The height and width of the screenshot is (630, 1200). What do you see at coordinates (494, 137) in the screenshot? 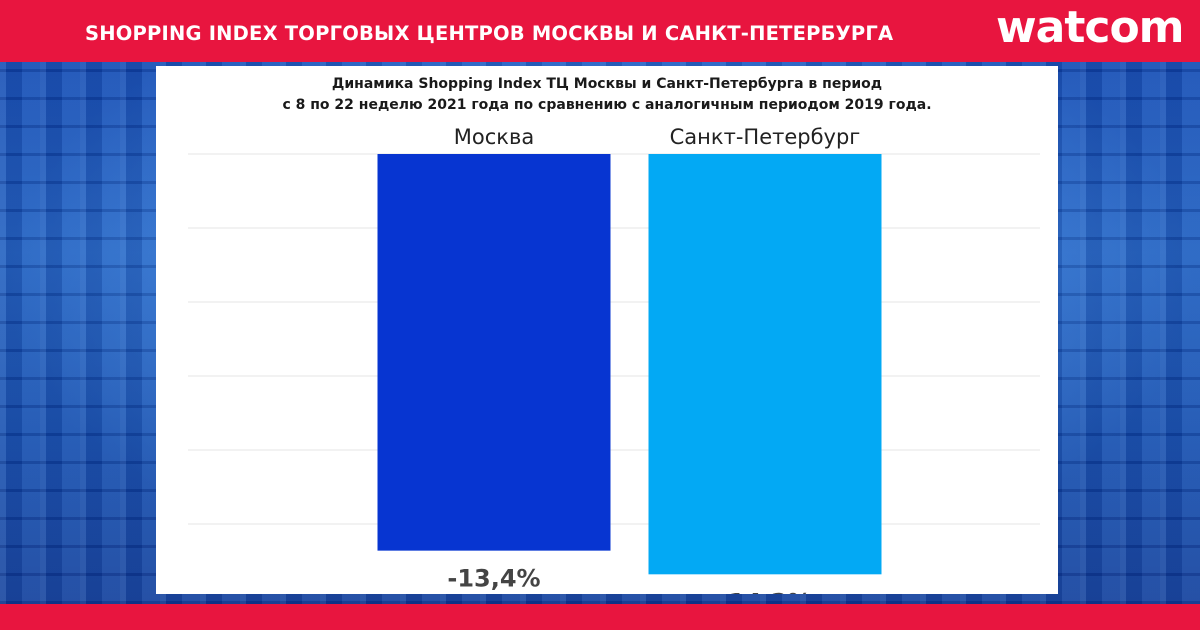
I see `category-label: Москва` at bounding box center [494, 137].